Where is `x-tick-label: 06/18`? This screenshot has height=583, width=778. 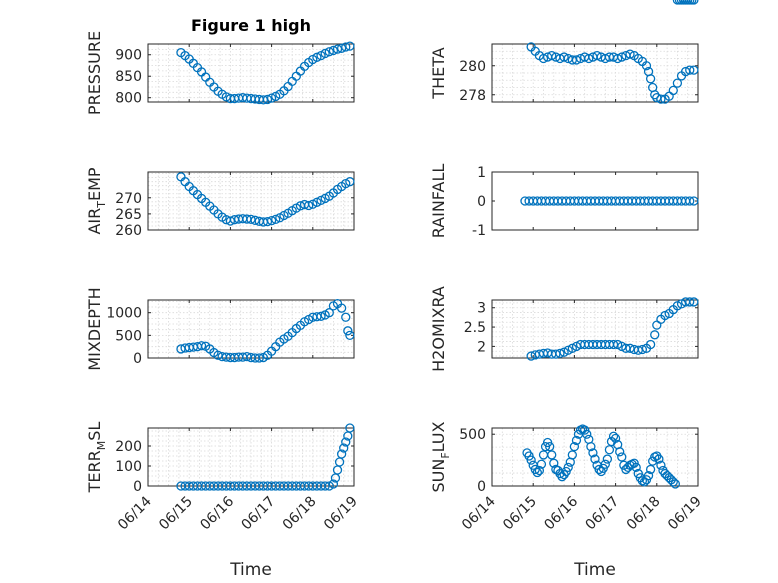
x-tick-label: 06/18 is located at coordinates (300, 514).